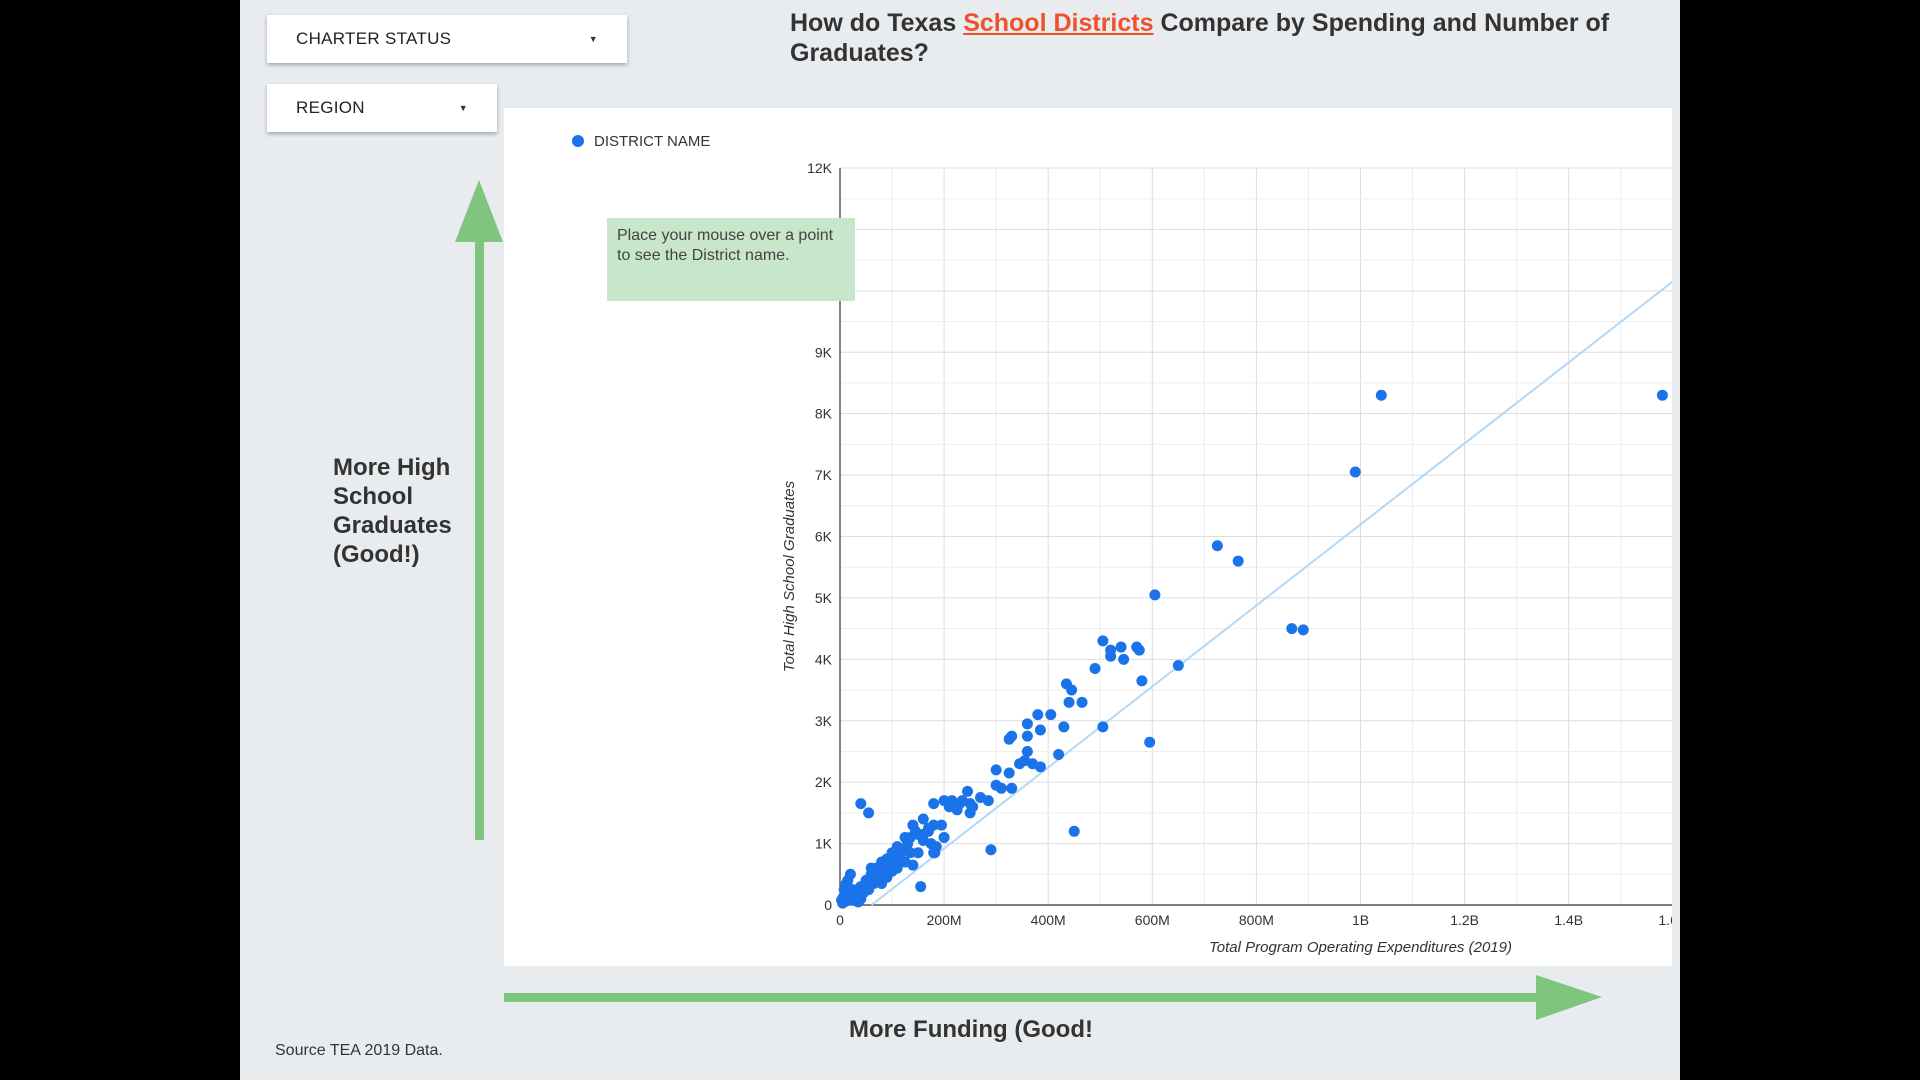 The width and height of the screenshot is (1920, 1080). I want to click on caret-down-icon: ▼, so click(593, 39).